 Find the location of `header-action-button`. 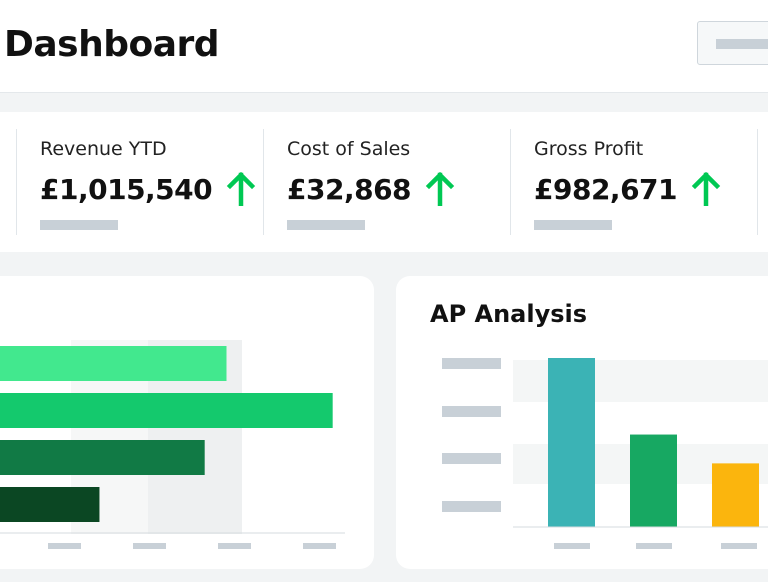

header-action-button is located at coordinates (732, 43).